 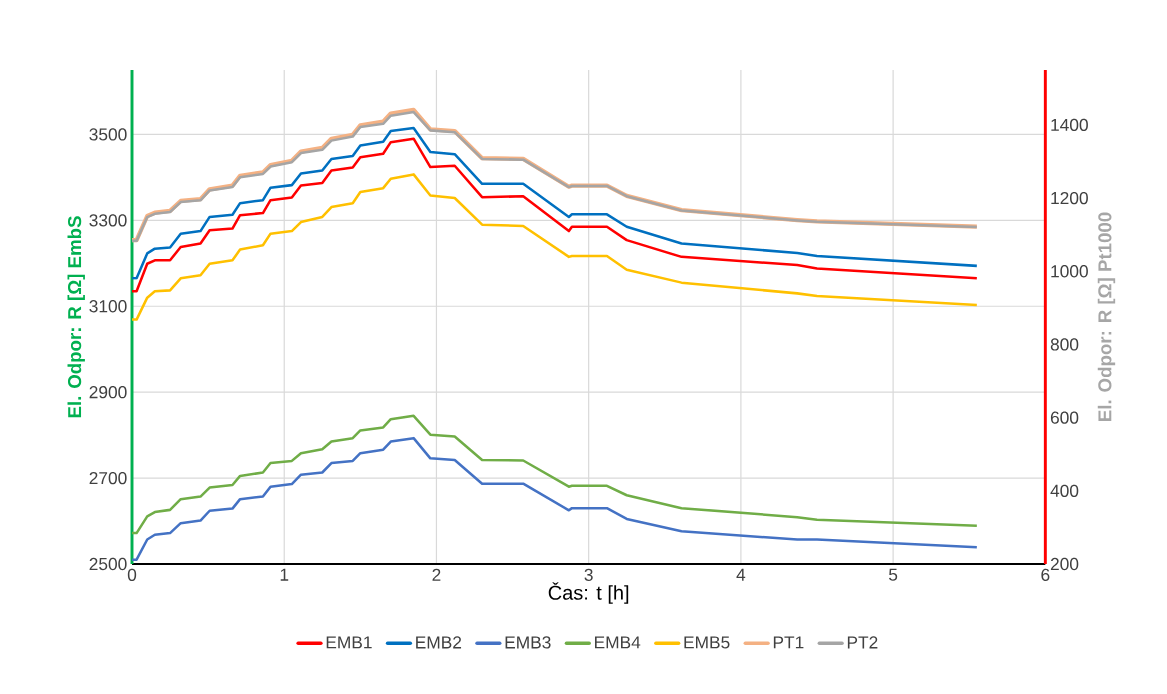 I want to click on x-axis-title: Čas: t [h], so click(x=588, y=593).